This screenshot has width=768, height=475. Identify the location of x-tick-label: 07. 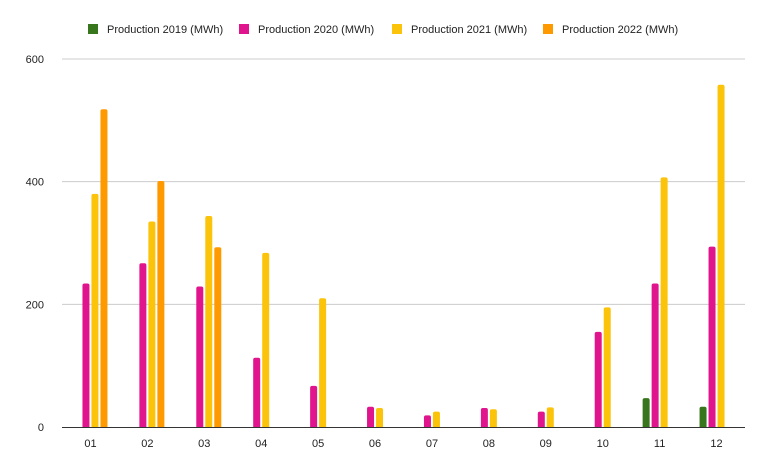
(432, 444).